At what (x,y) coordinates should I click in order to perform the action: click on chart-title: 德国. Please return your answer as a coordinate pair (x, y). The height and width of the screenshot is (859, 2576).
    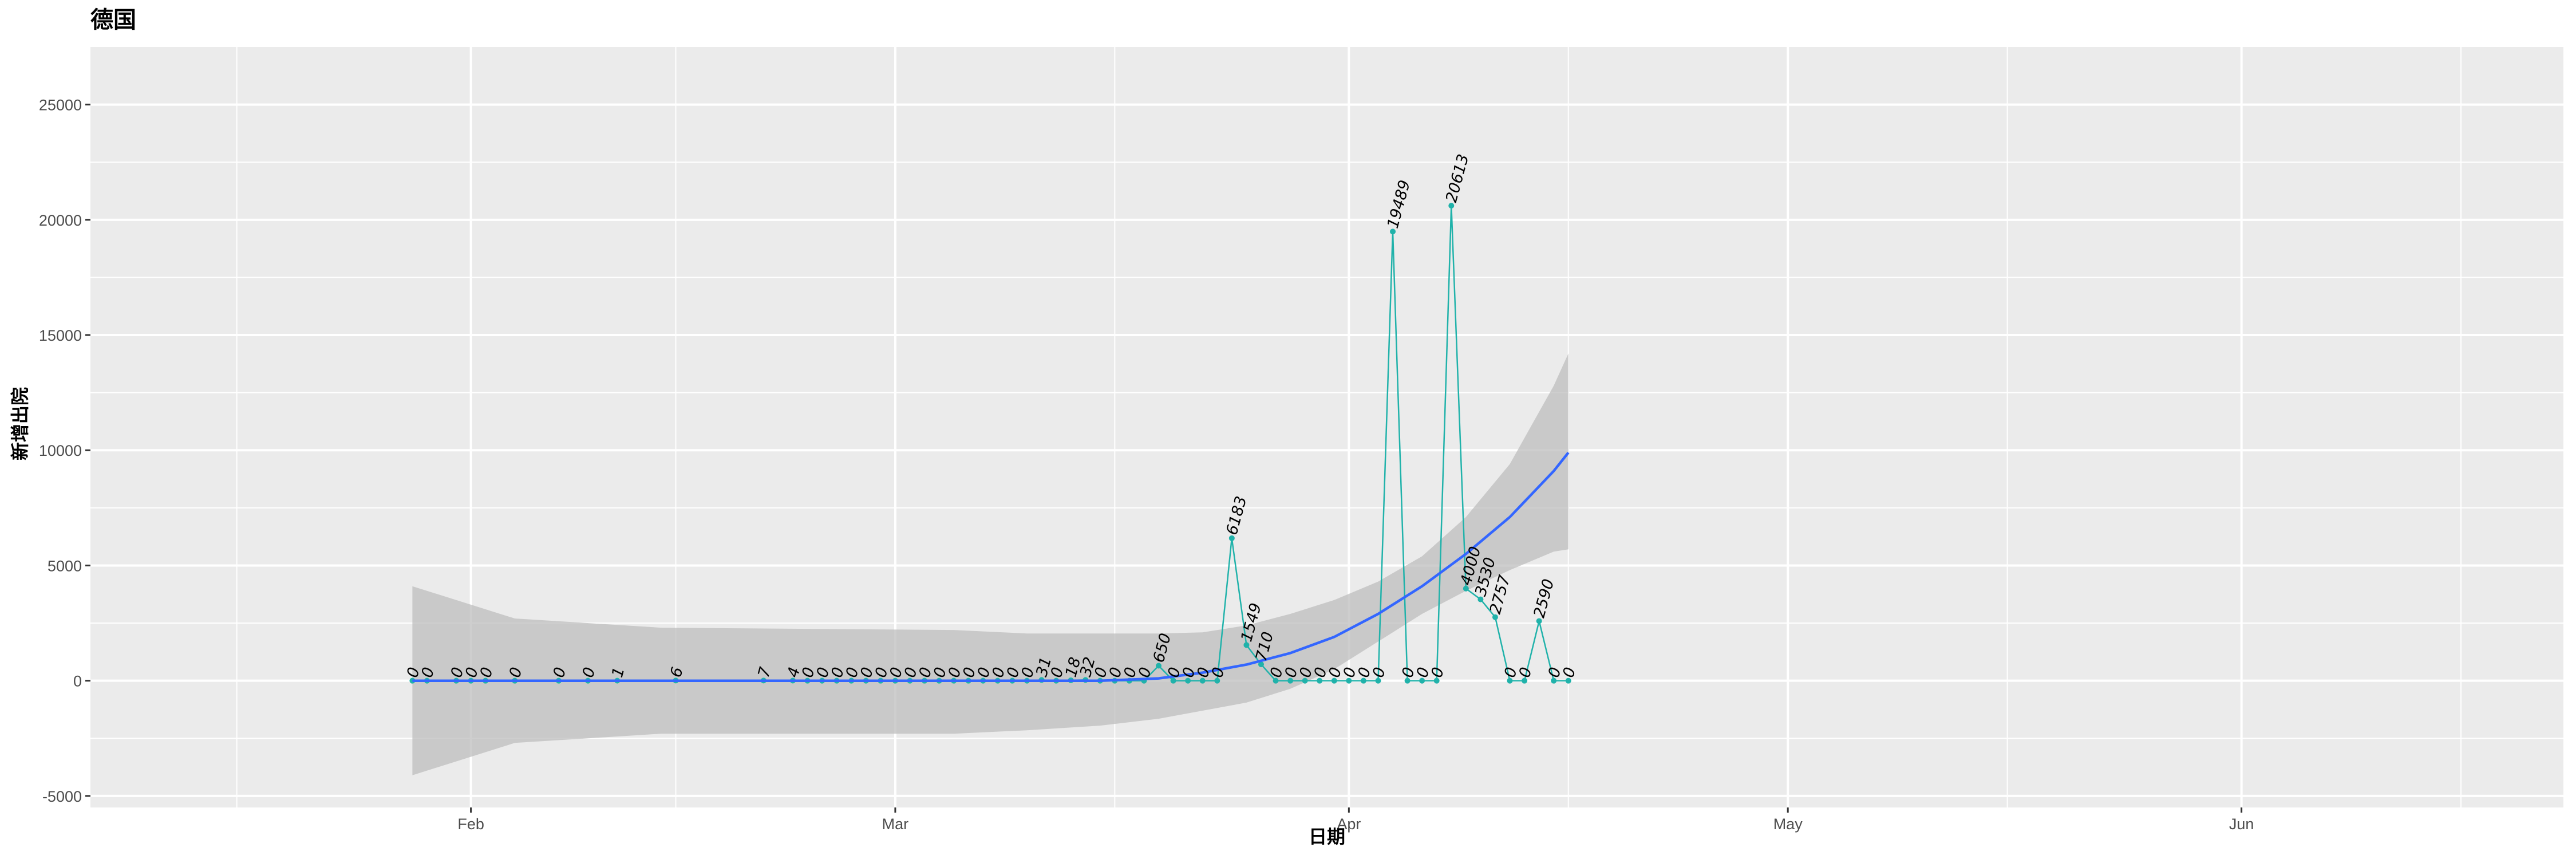
    Looking at the image, I should click on (113, 20).